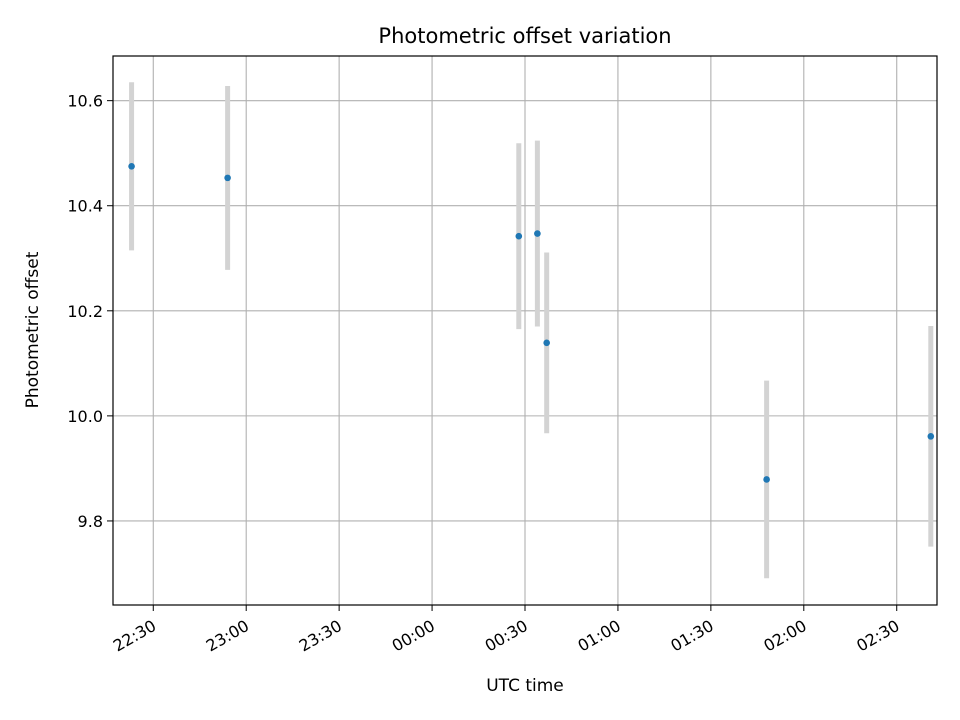 This screenshot has width=960, height=720. I want to click on x-tick-label: 00:30, so click(506, 636).